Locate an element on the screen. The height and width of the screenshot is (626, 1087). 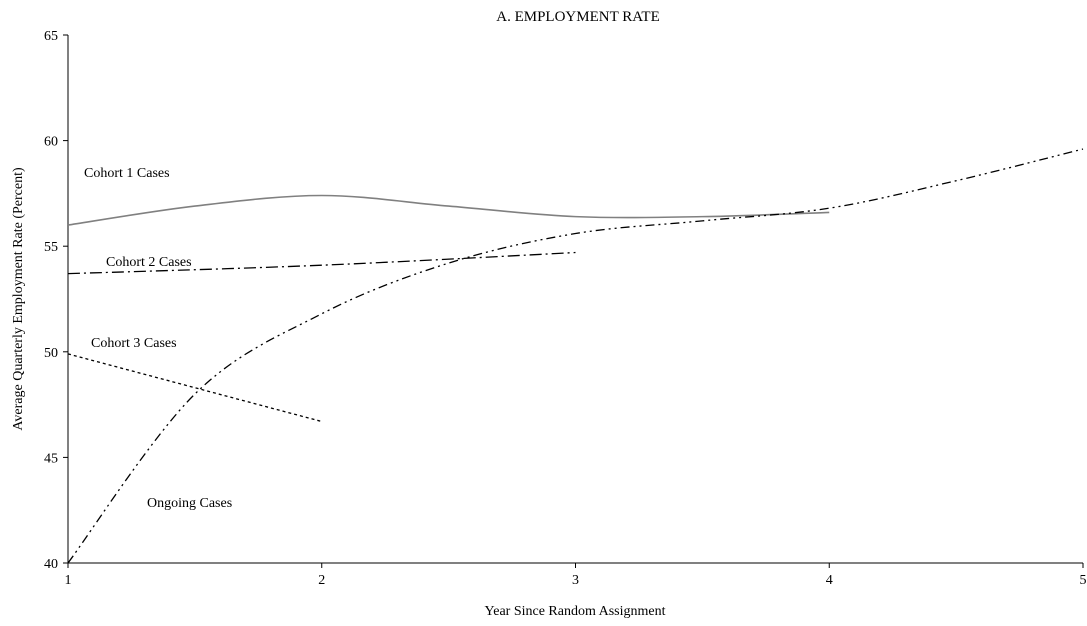
x-axis-title: Year Since Random Assignment is located at coordinates (575, 611).